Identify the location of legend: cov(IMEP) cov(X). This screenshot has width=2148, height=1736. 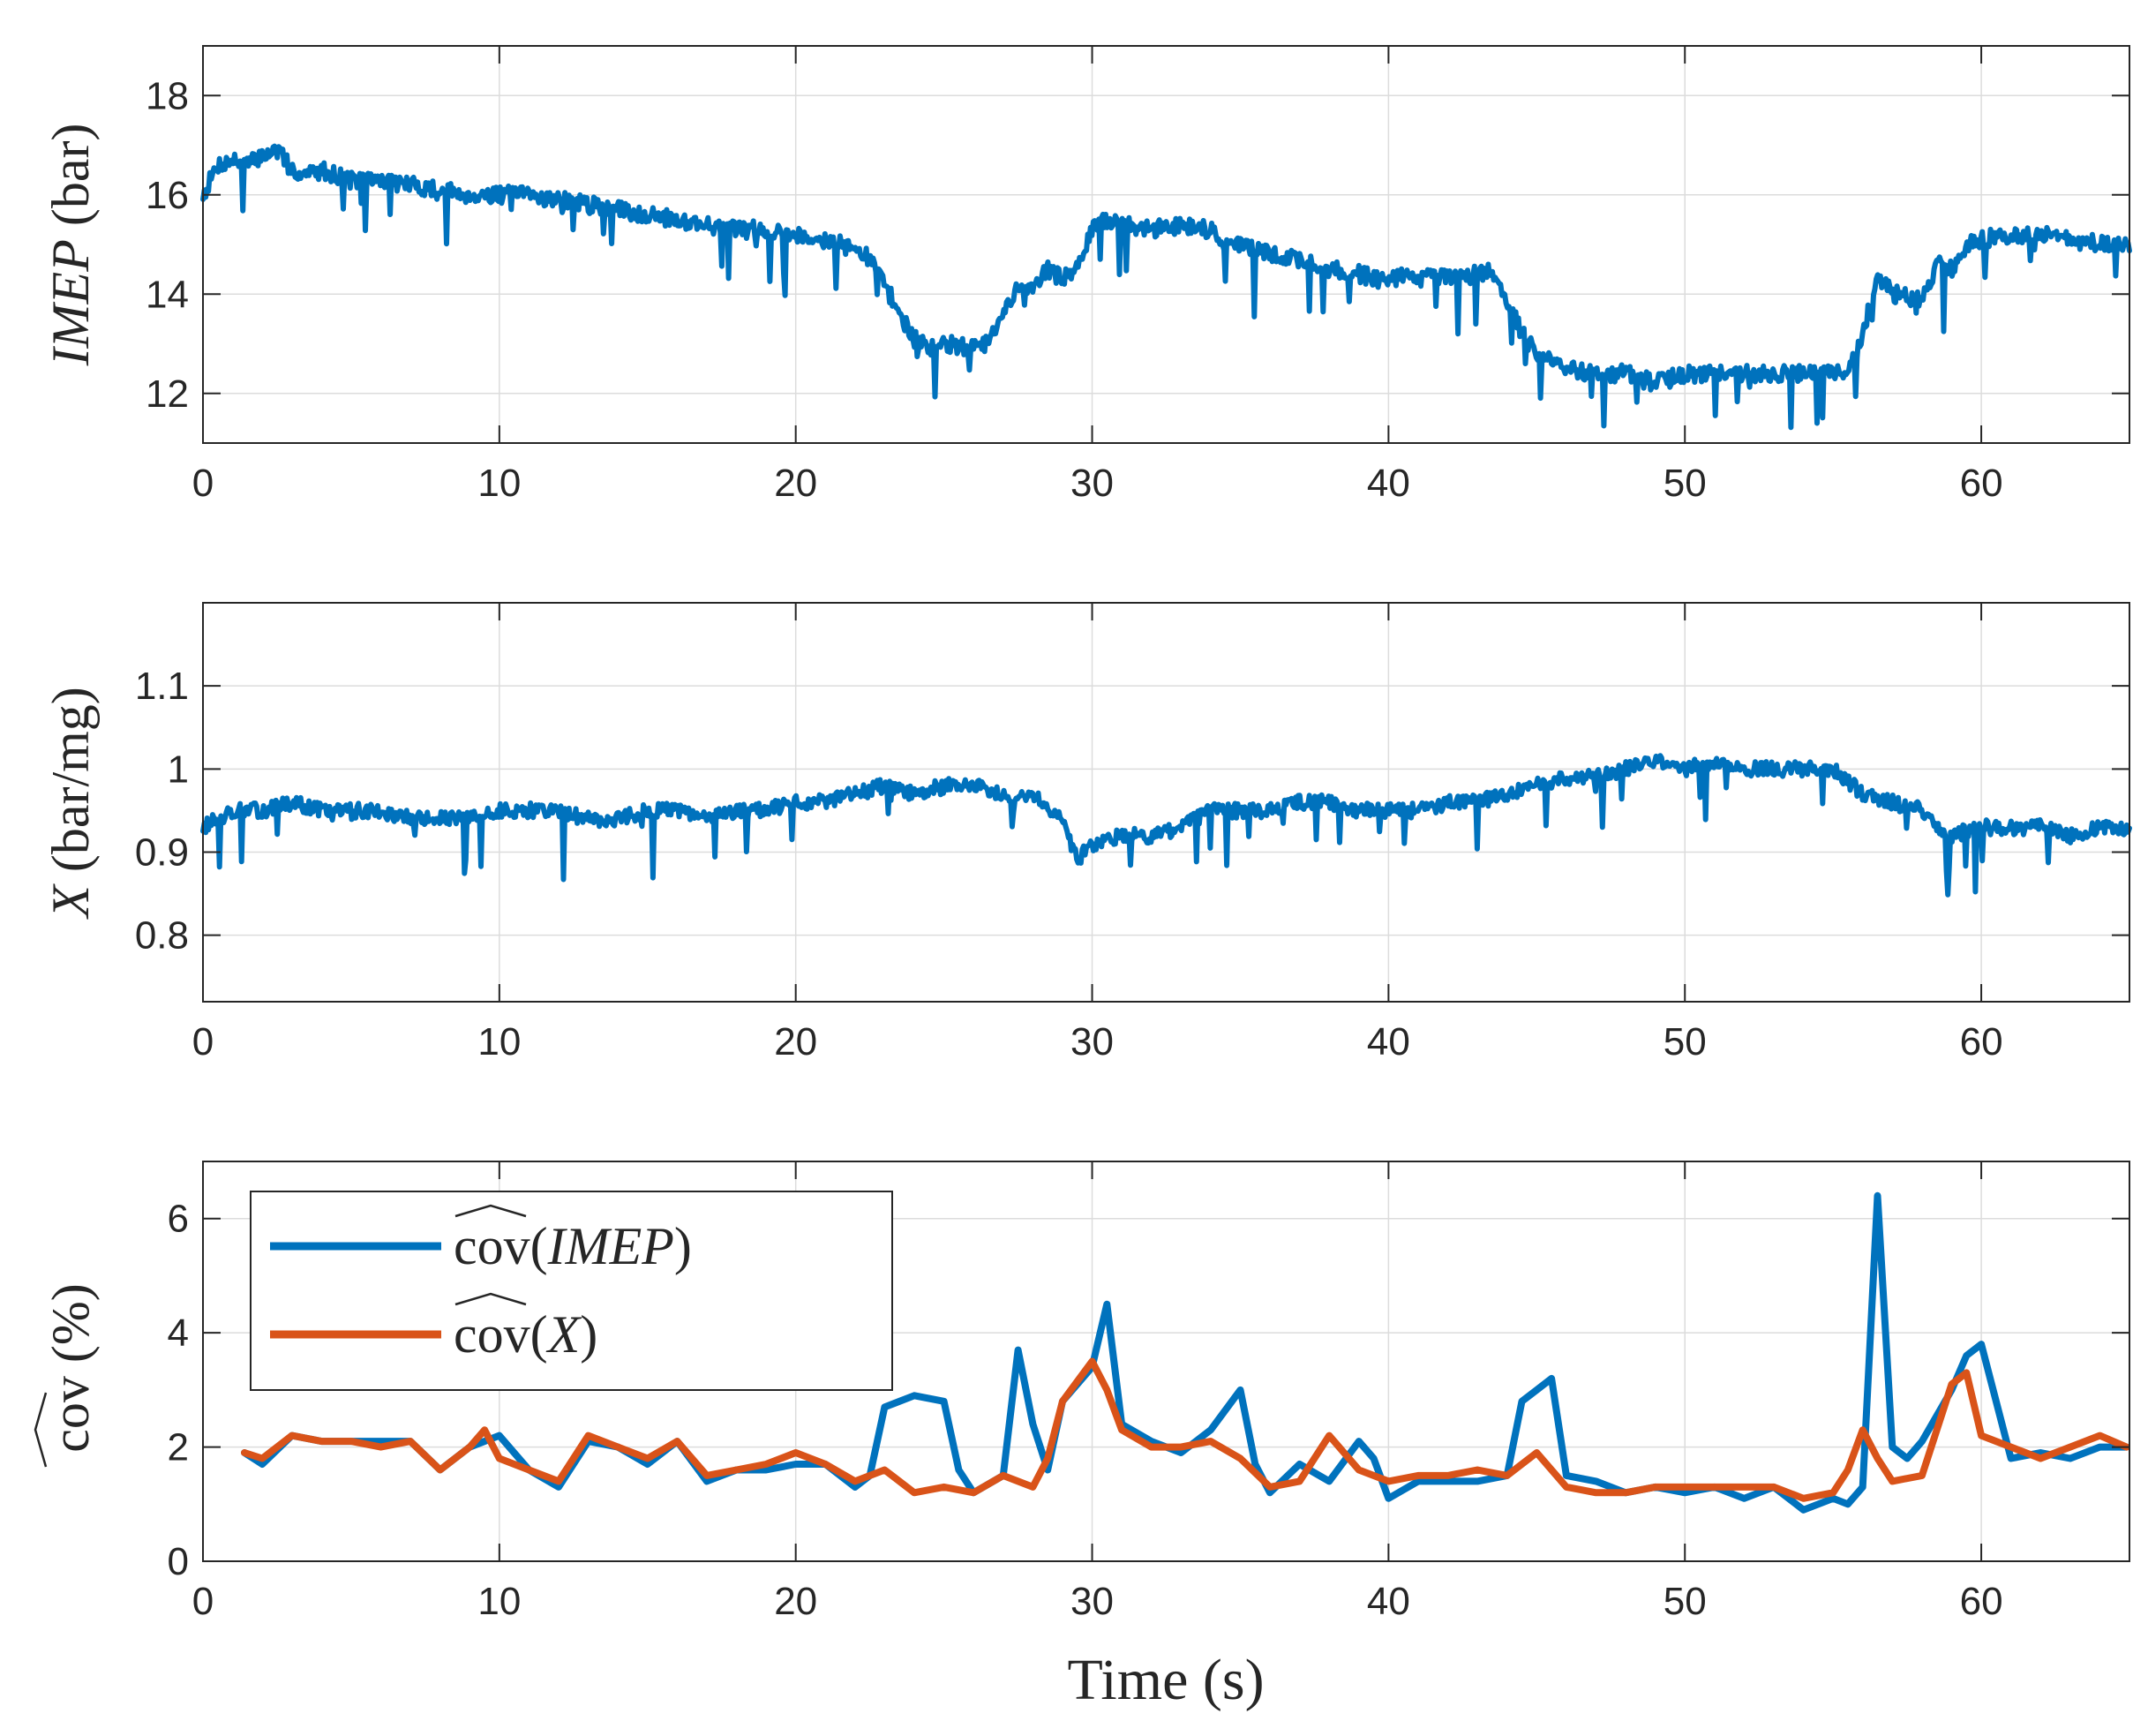
(571, 1291).